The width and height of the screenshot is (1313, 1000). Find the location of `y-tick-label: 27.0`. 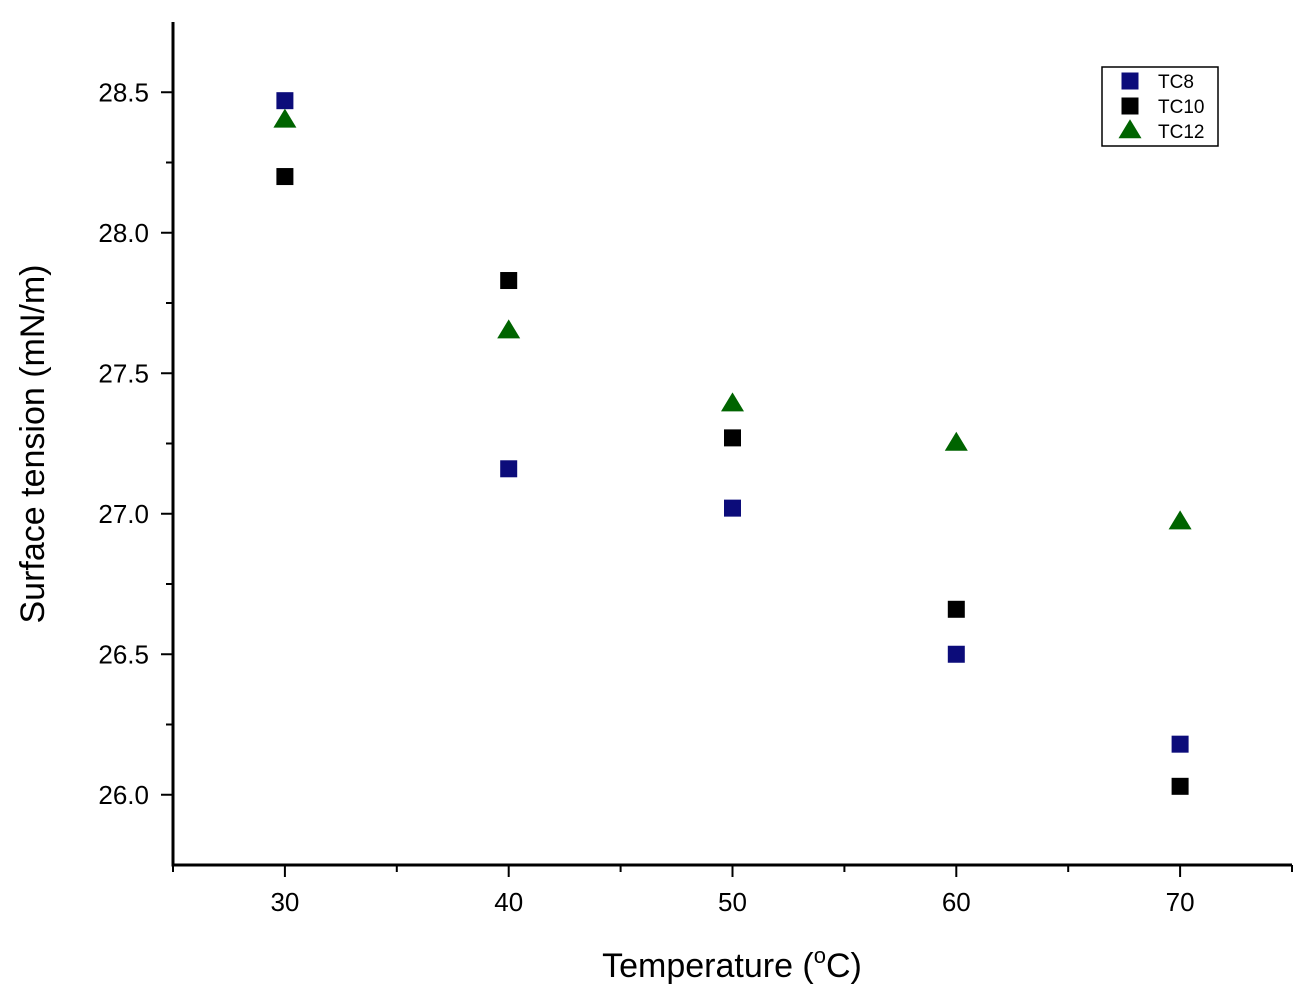

y-tick-label: 27.0 is located at coordinates (123, 514).